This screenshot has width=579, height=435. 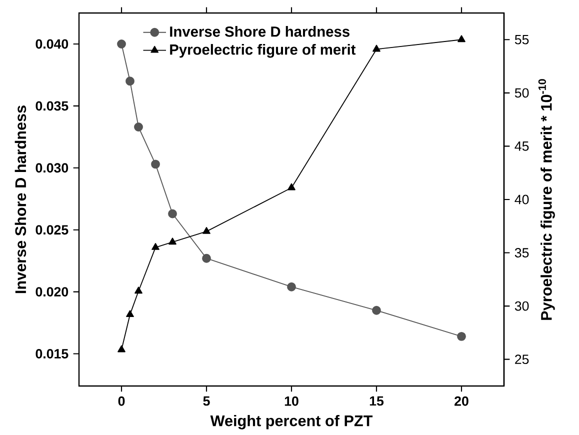 I want to click on y-tick-label: 0.040, so click(x=52, y=44).